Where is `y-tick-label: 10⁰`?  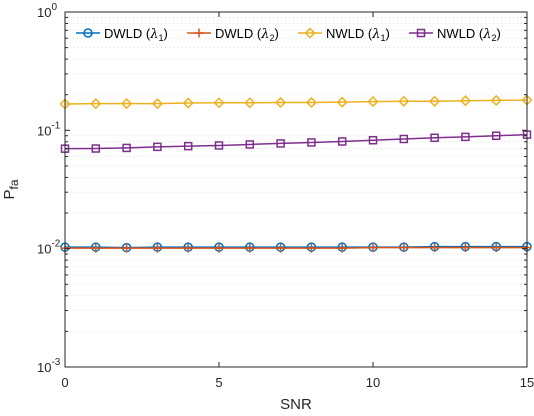 y-tick-label: 10⁰ is located at coordinates (47, 11).